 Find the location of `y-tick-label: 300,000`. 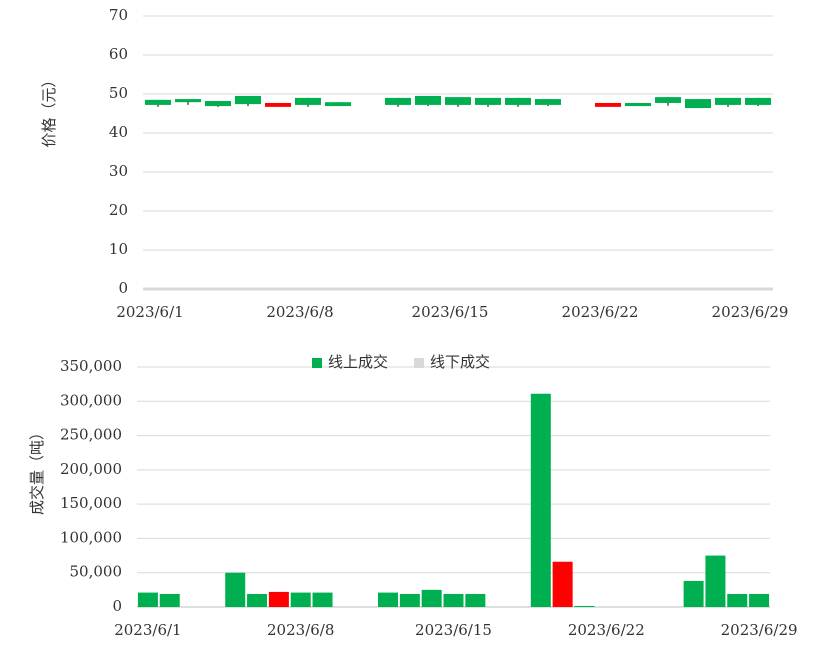

y-tick-label: 300,000 is located at coordinates (91, 400).